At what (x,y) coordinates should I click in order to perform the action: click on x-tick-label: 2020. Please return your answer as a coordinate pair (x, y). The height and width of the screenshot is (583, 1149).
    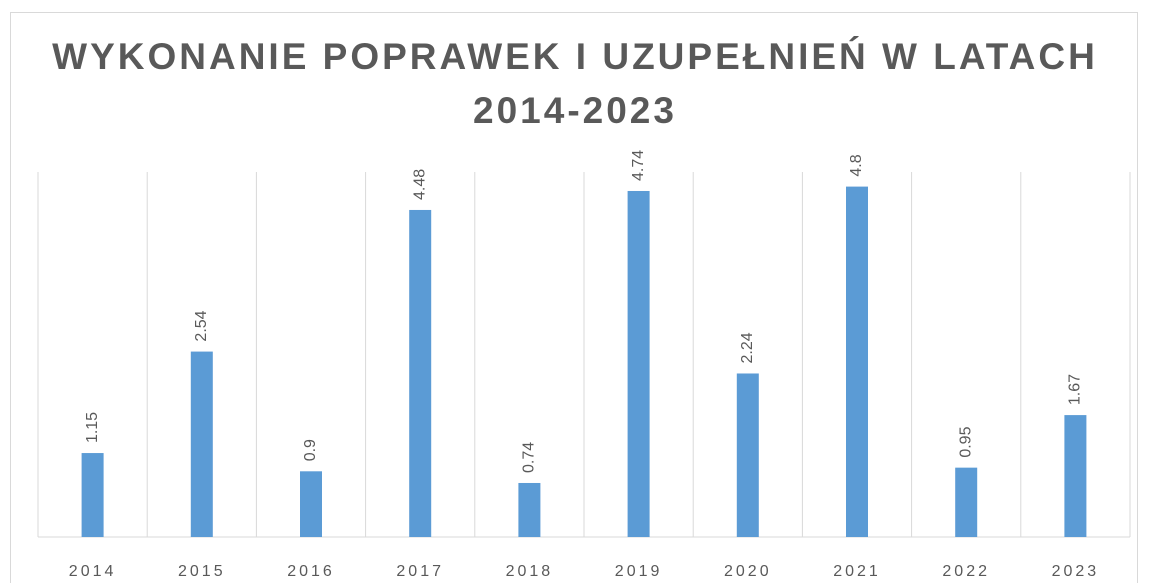
    Looking at the image, I should click on (748, 571).